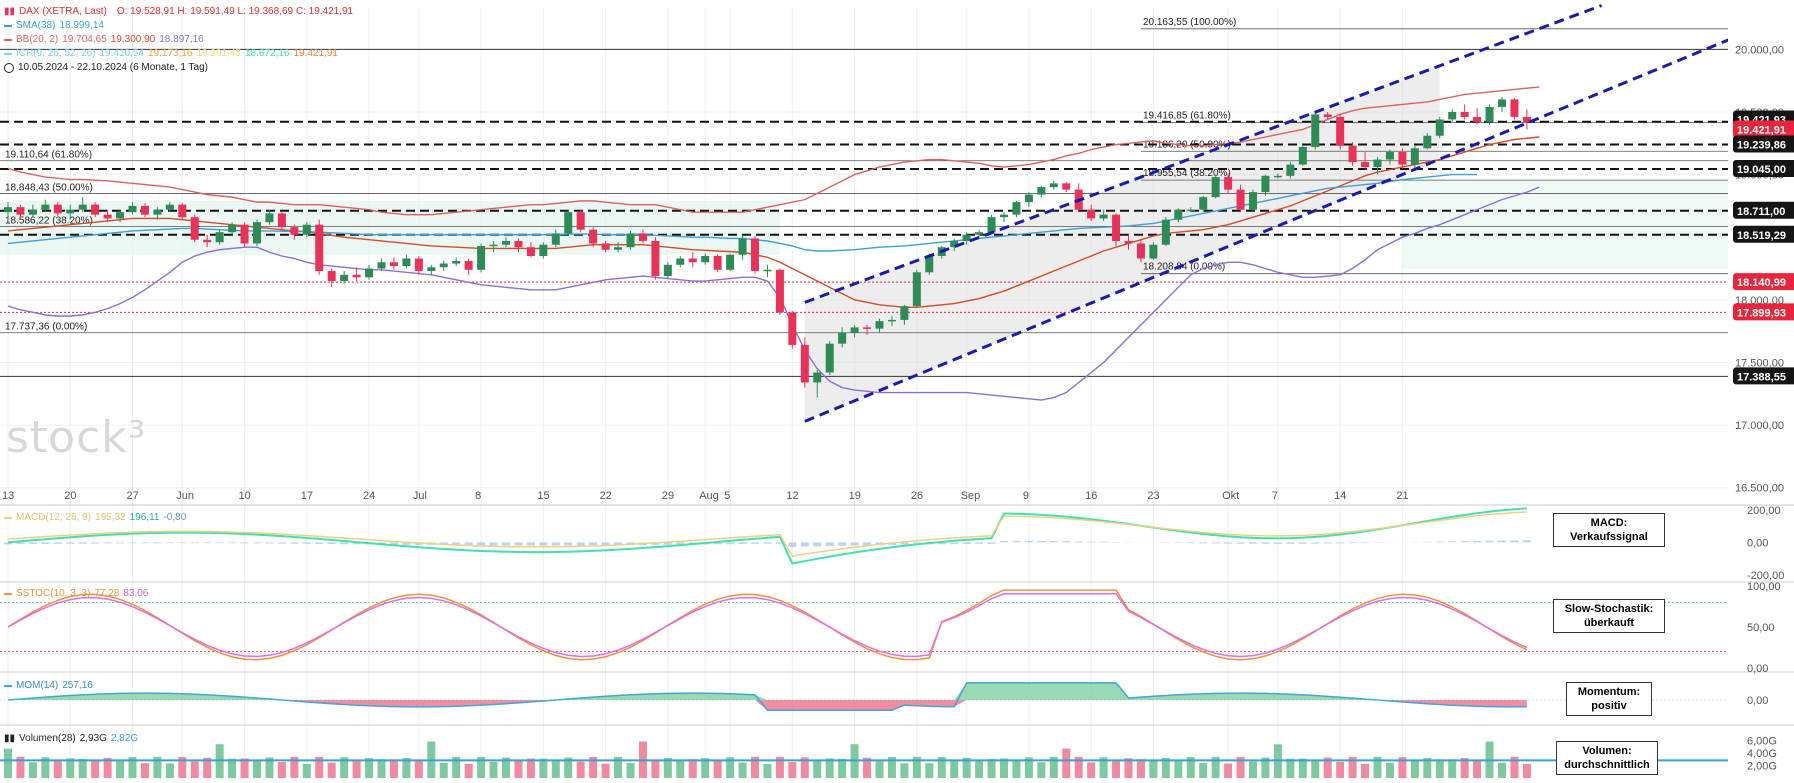 The image size is (1794, 783). I want to click on x-tick-label: 21, so click(1402, 496).